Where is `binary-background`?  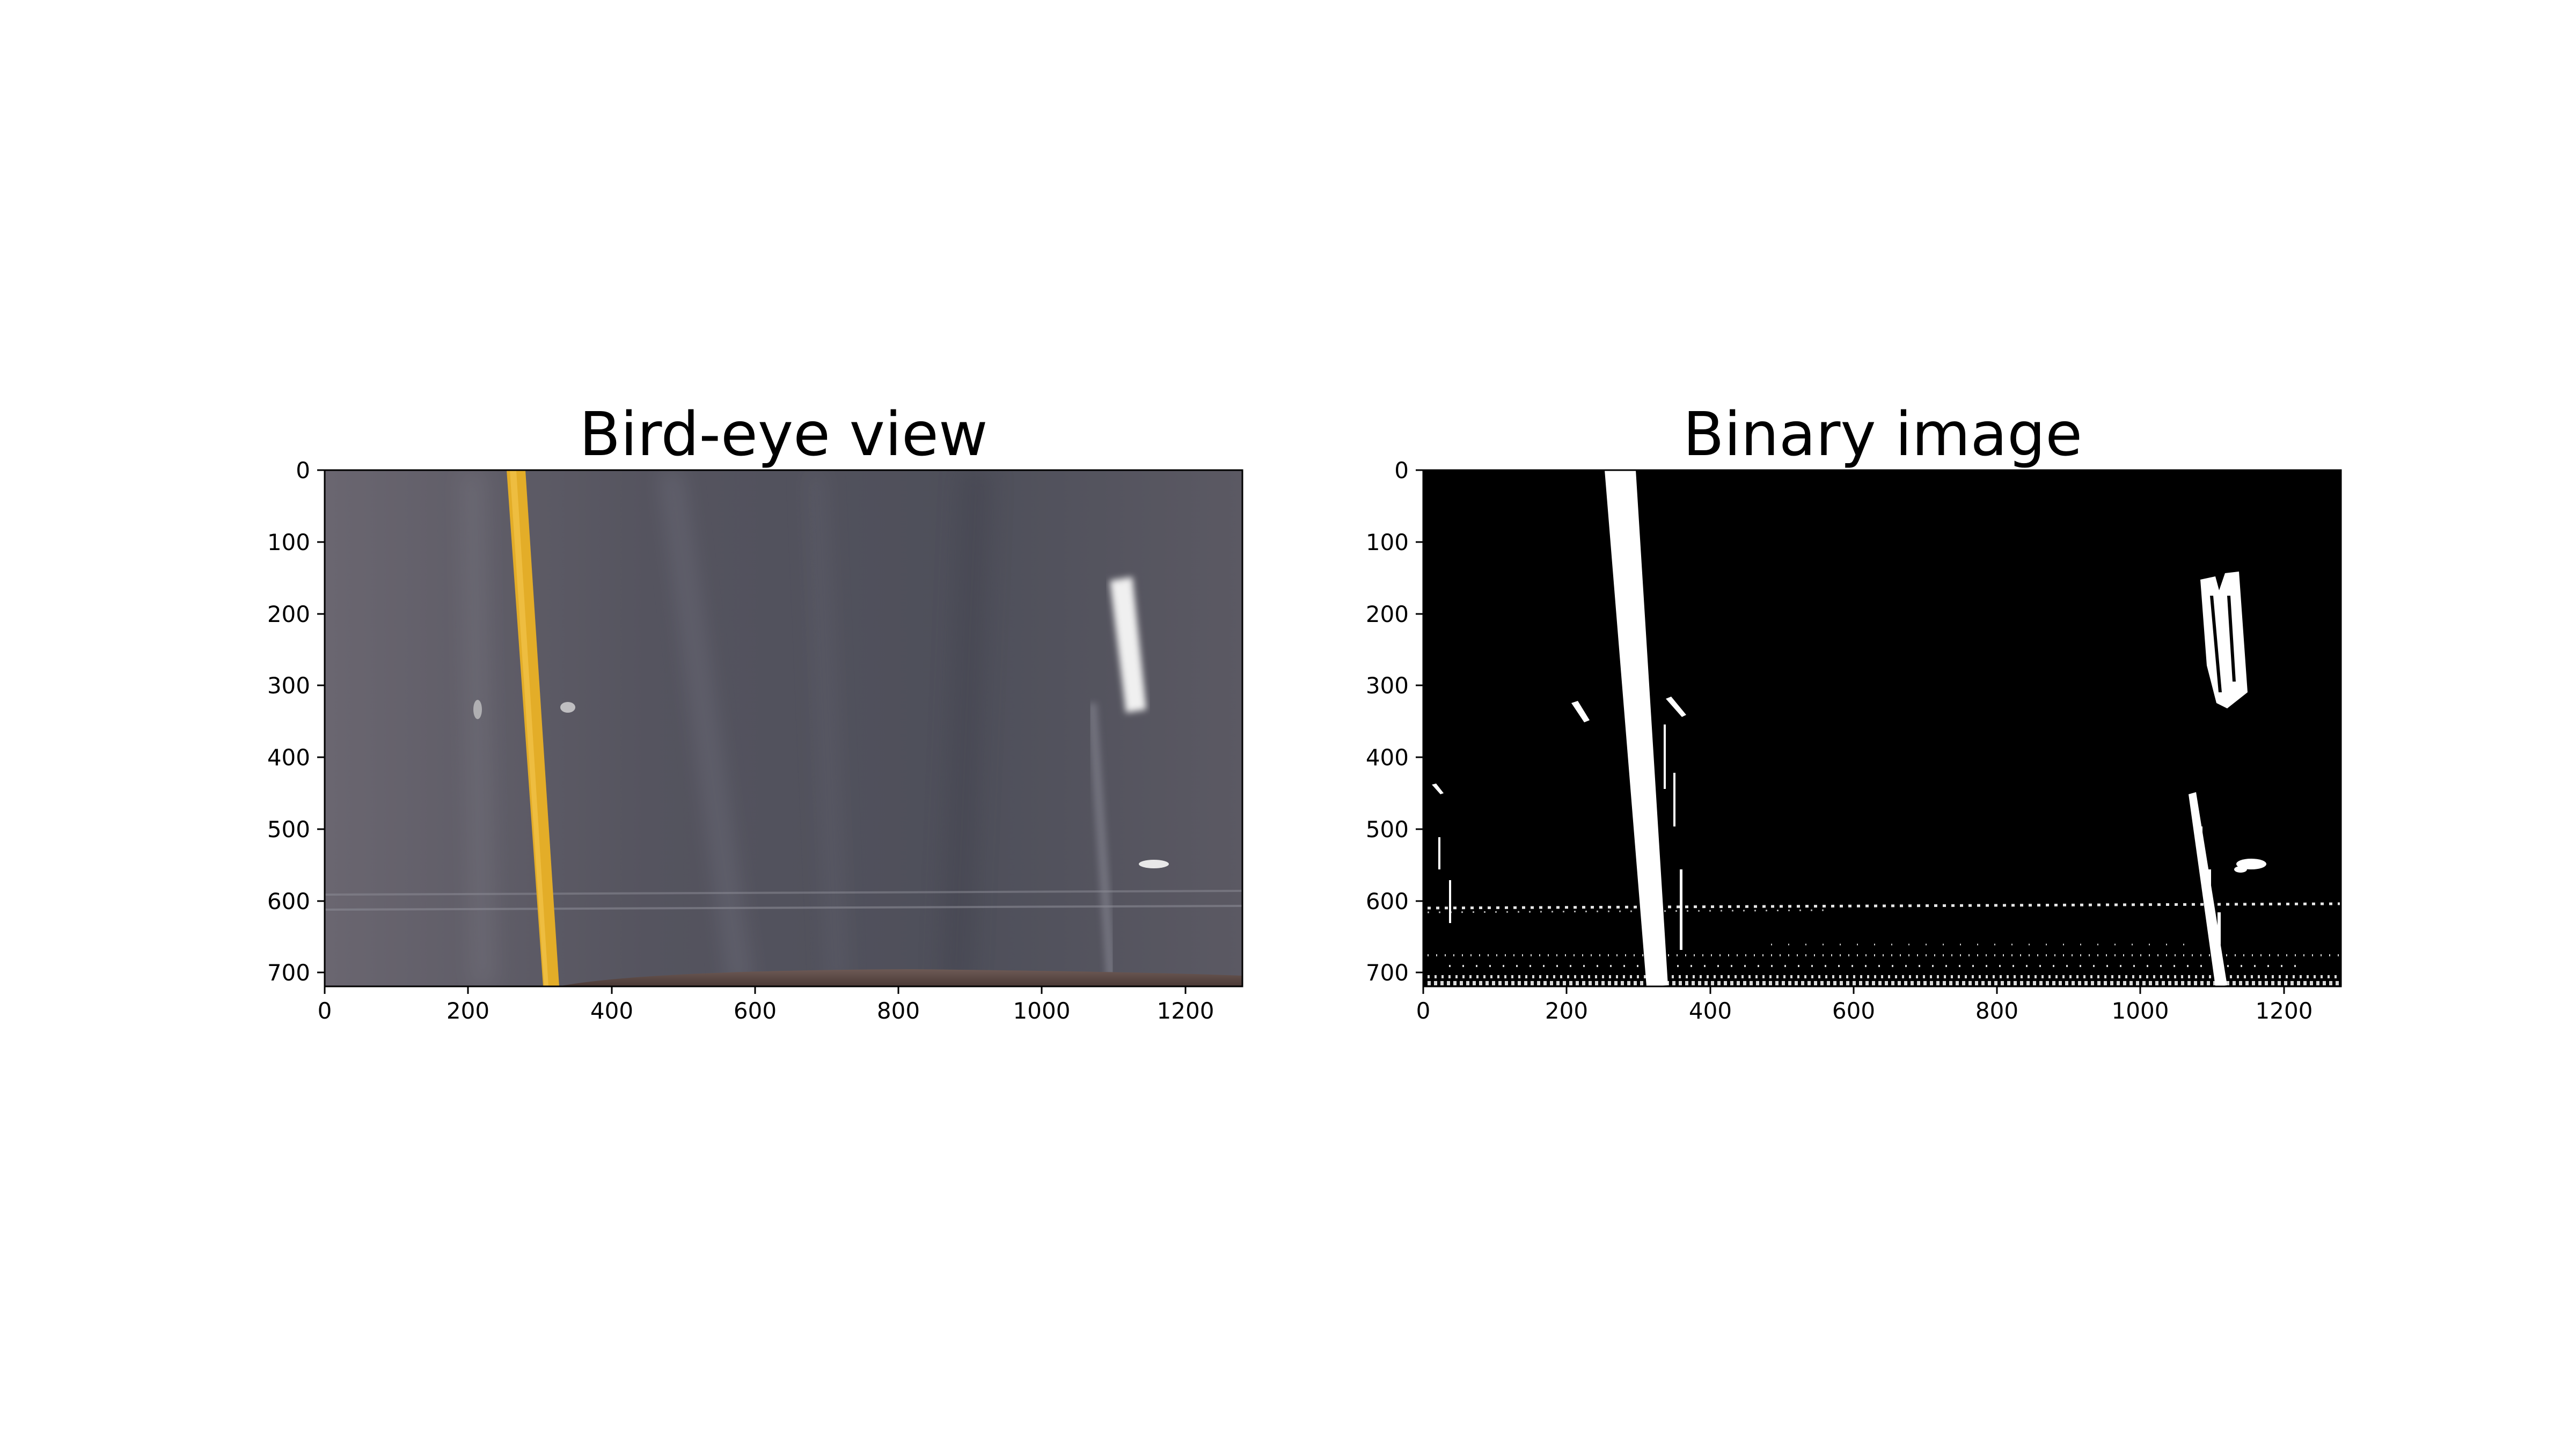 binary-background is located at coordinates (1882, 728).